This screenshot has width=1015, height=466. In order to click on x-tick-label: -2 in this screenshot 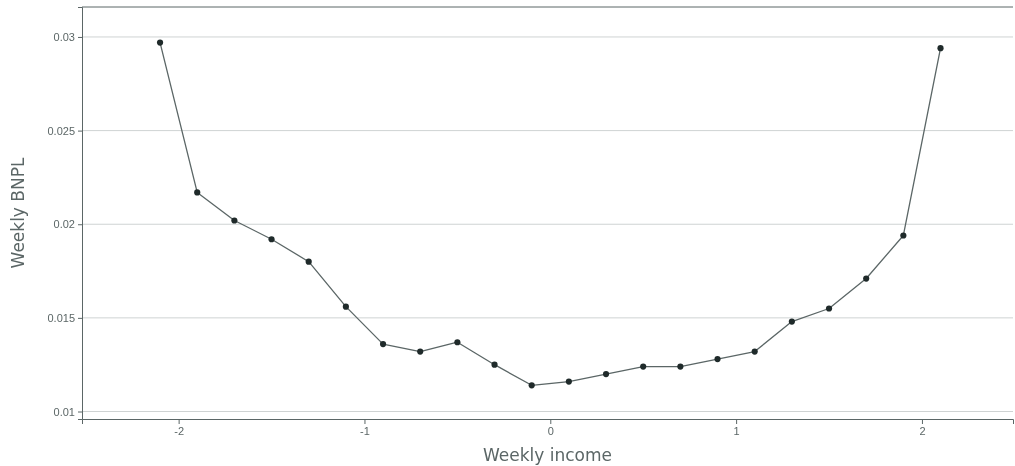, I will do `click(179, 430)`.